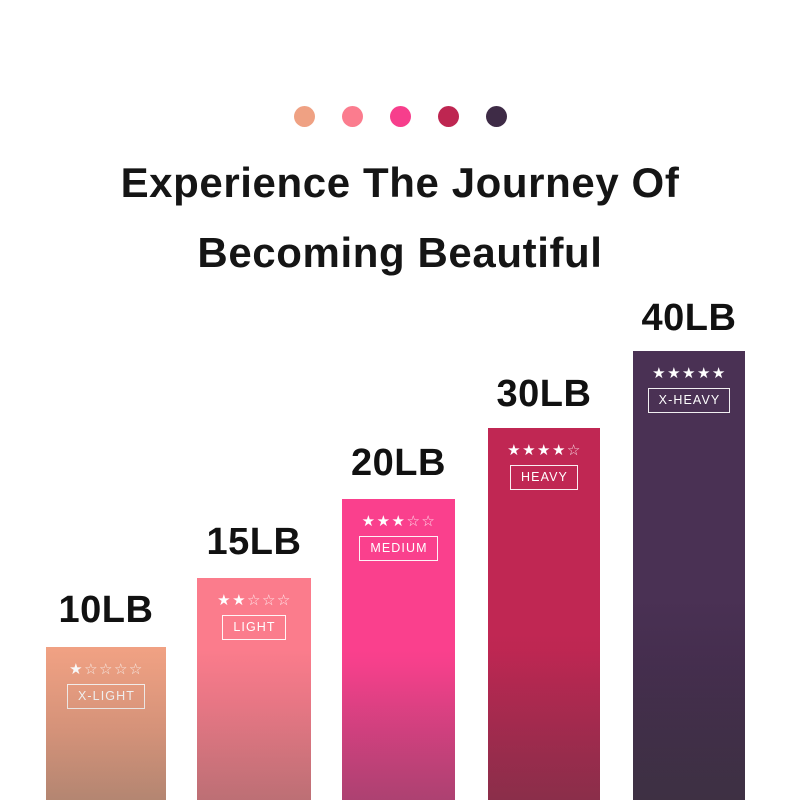 The width and height of the screenshot is (800, 800). I want to click on star-rating: ★ ★ ★ ★ ☆, so click(544, 450).